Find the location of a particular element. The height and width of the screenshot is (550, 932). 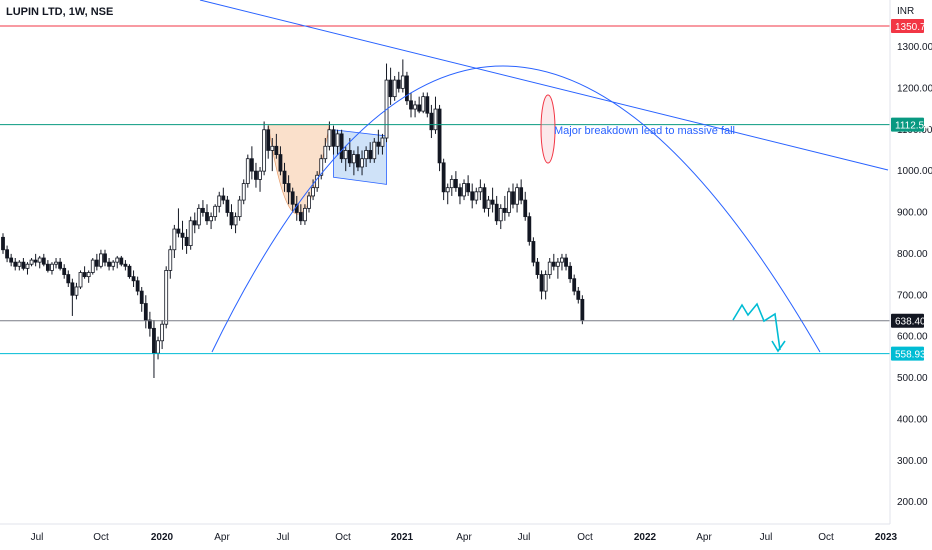

time-tick-label: Oct is located at coordinates (343, 537).